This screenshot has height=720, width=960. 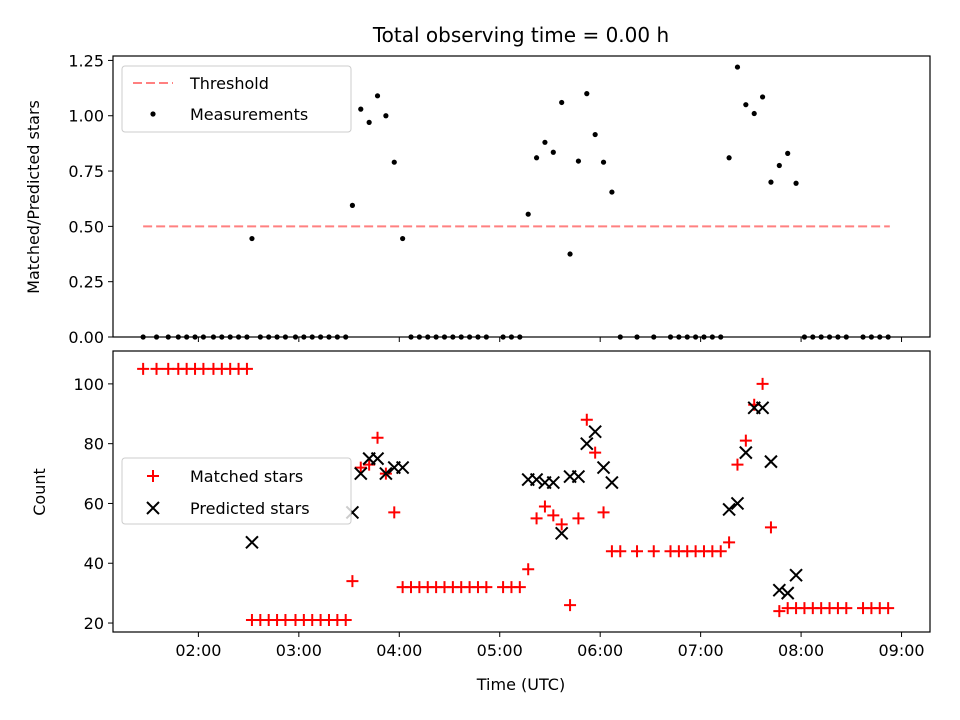 What do you see at coordinates (520, 684) in the screenshot?
I see `x-axis-label: Time (UTC)` at bounding box center [520, 684].